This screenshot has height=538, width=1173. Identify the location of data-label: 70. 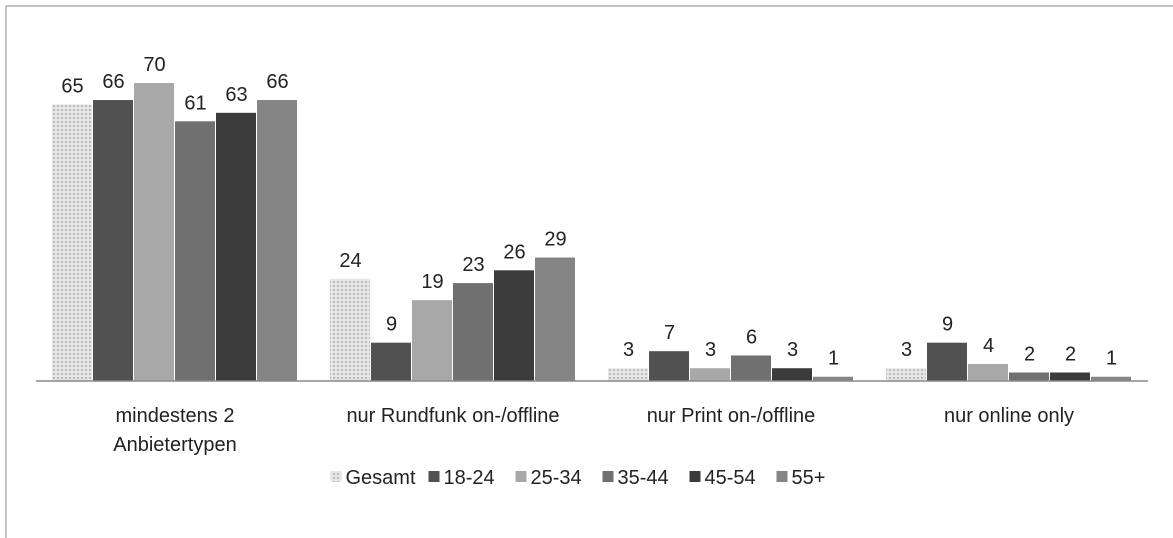
(154, 65).